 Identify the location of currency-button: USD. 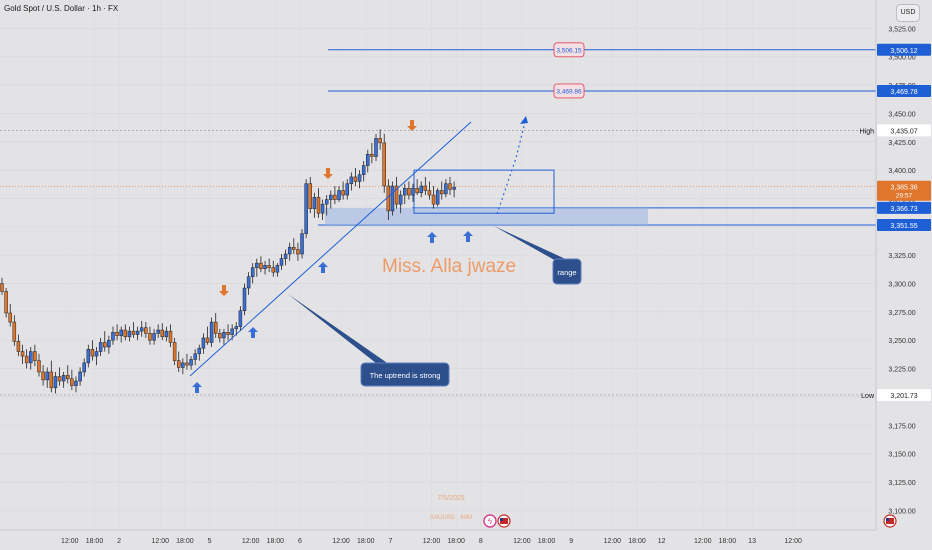
(908, 13).